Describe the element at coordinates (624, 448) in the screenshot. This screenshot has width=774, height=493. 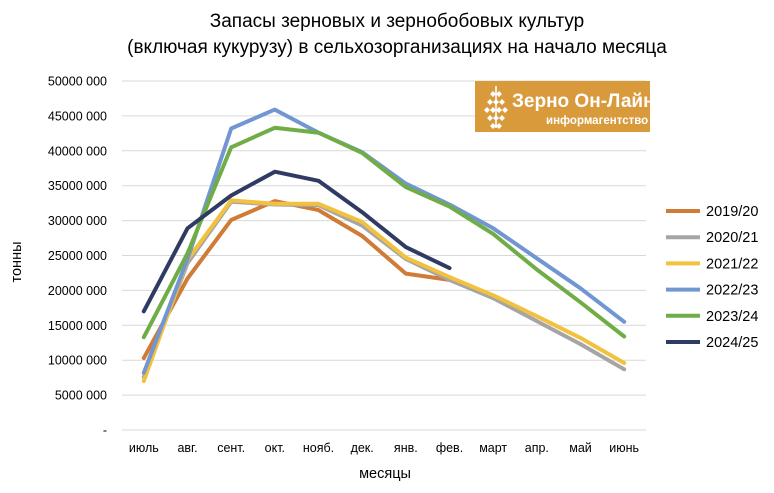
I see `x-tick-label-11: июнь` at that location.